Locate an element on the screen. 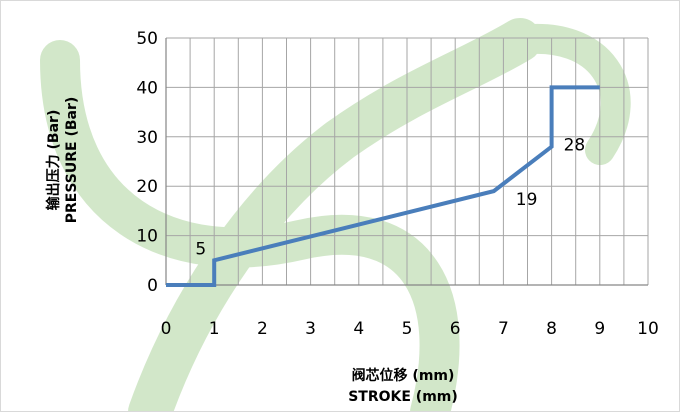 The image size is (680, 412). x-axis-title-en: STROKE (mm) is located at coordinates (403, 397).